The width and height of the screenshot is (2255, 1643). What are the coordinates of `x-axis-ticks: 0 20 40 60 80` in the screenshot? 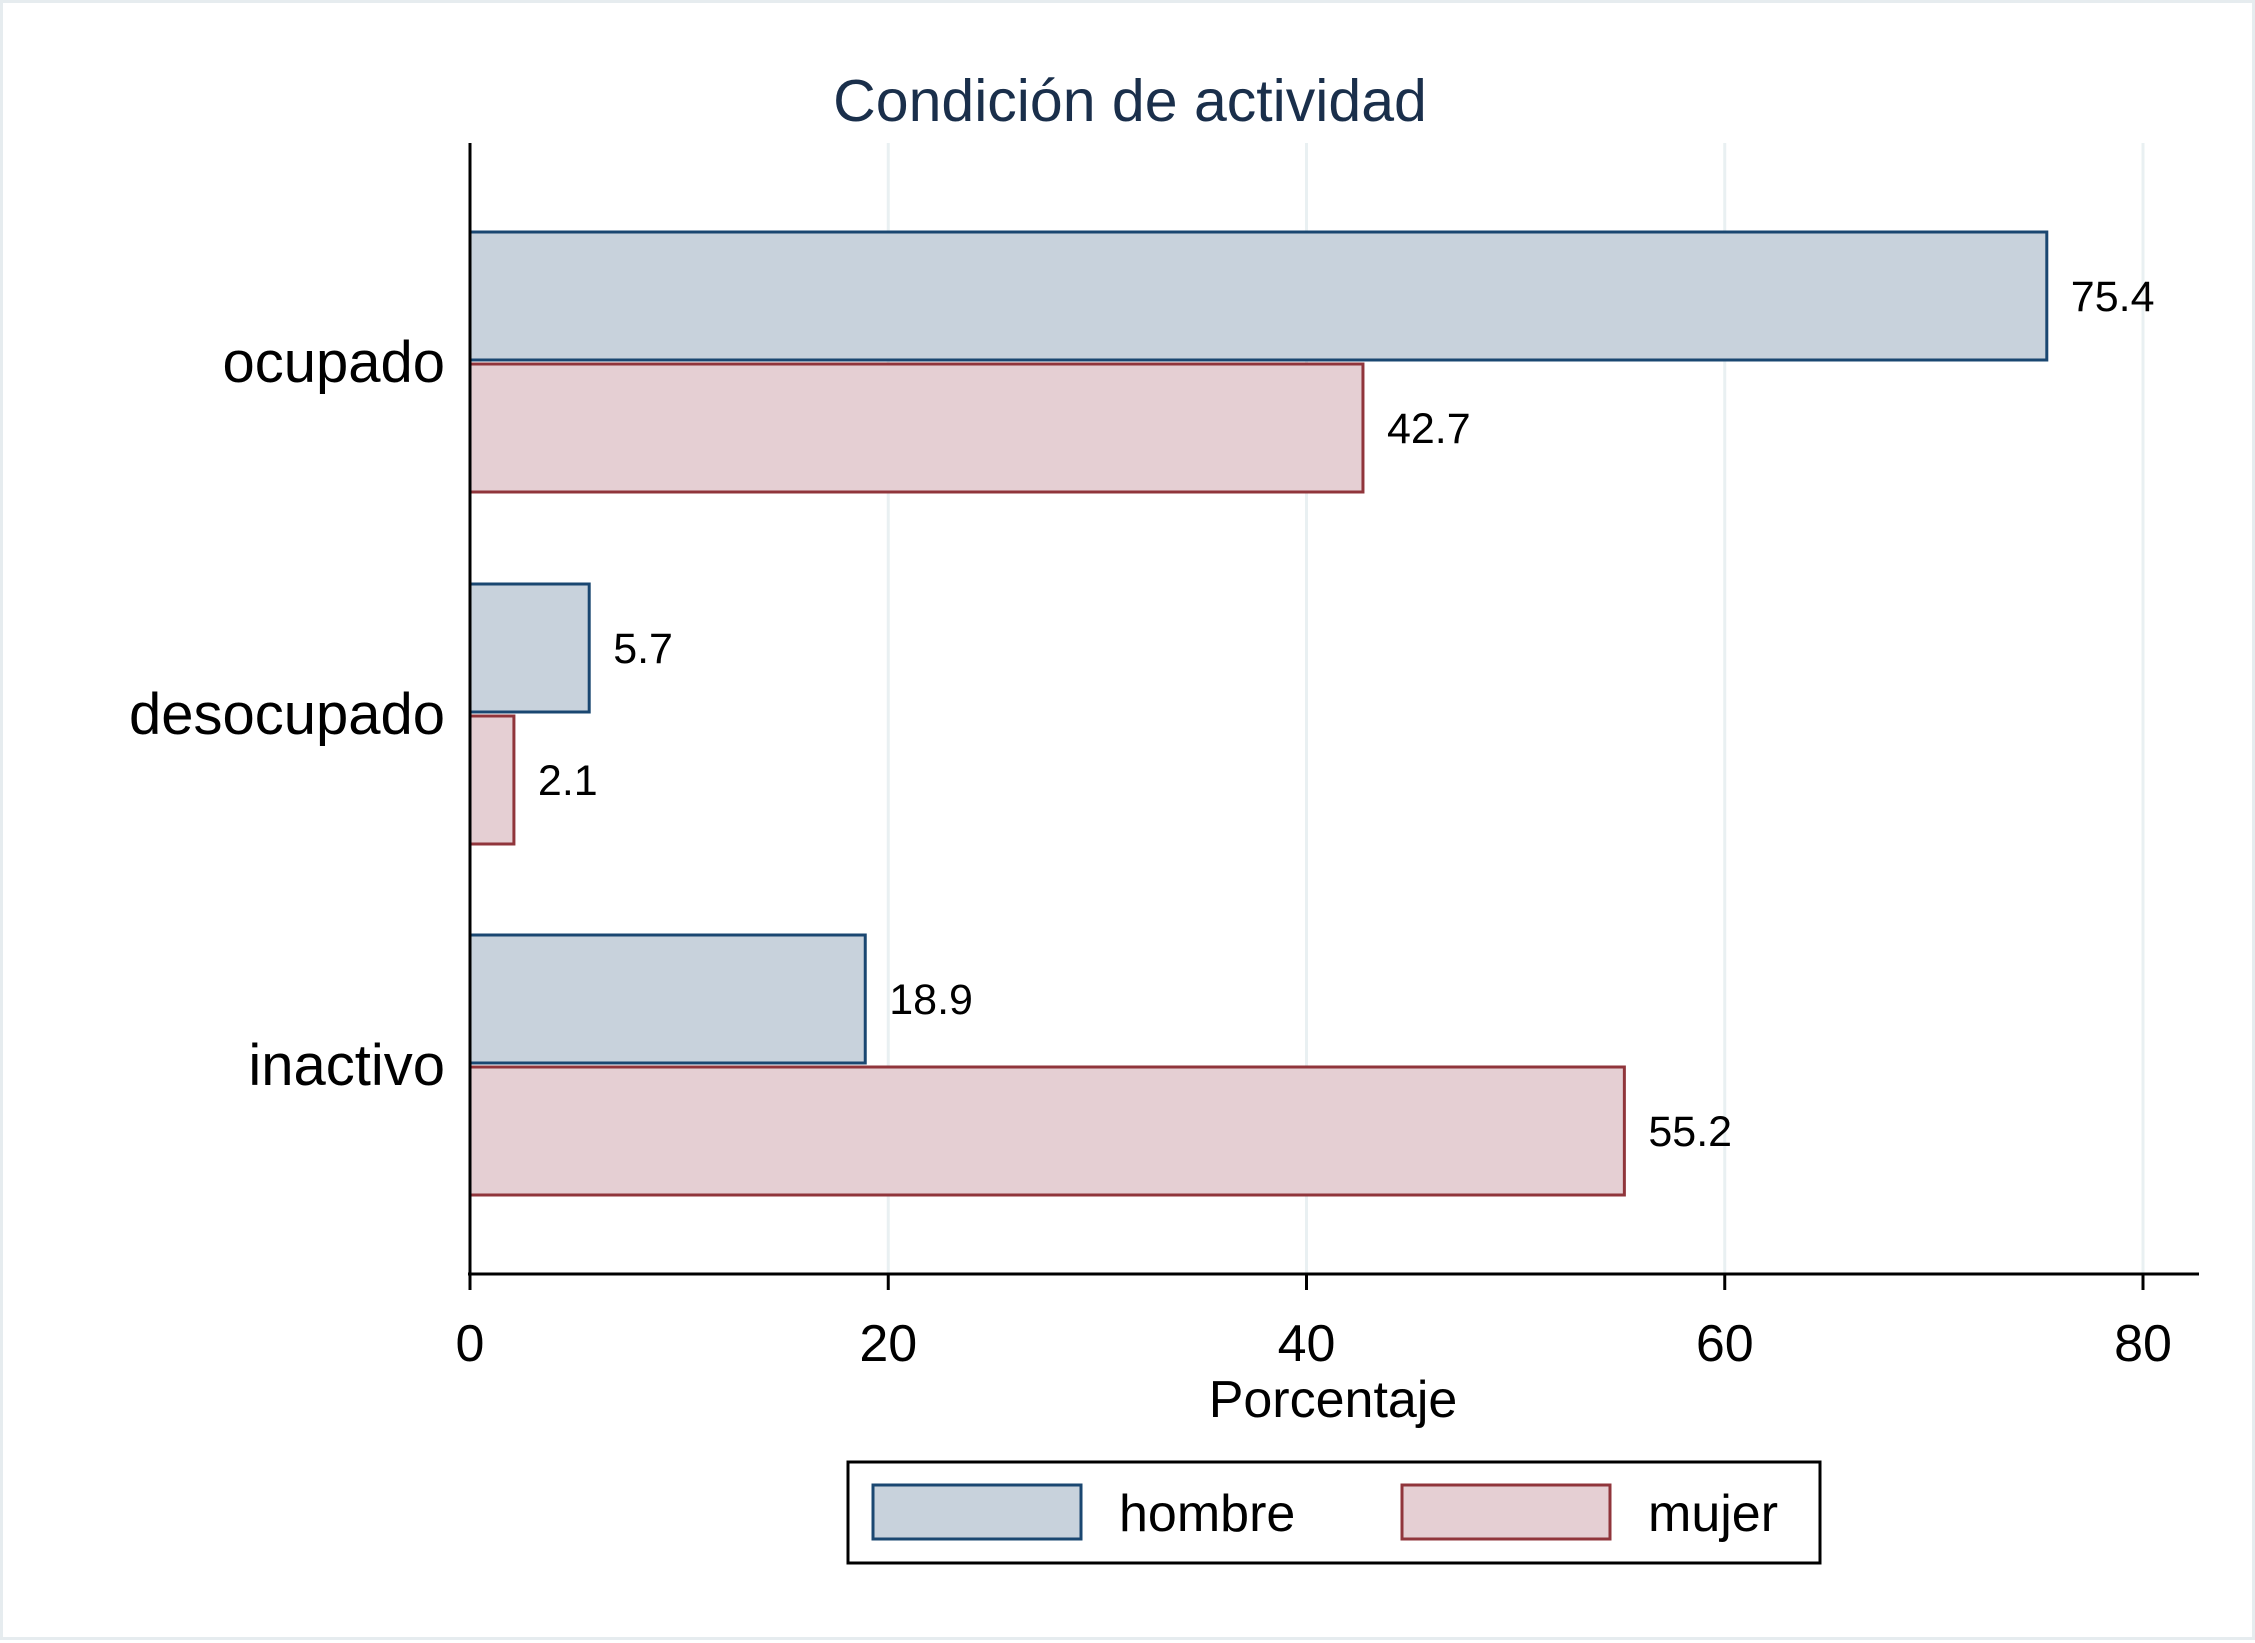 It's located at (1314, 1323).